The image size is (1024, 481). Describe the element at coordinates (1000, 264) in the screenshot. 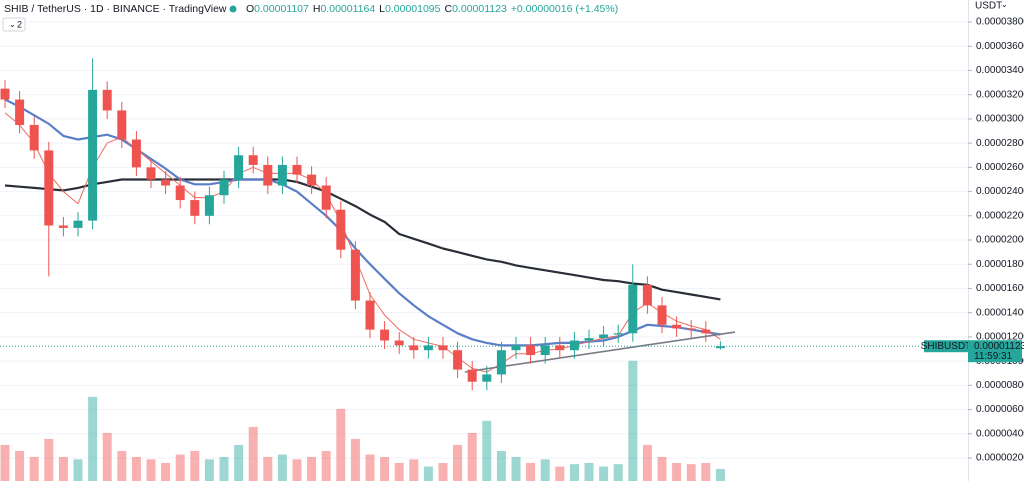

I see `y-tick-label: 0.00001800` at that location.